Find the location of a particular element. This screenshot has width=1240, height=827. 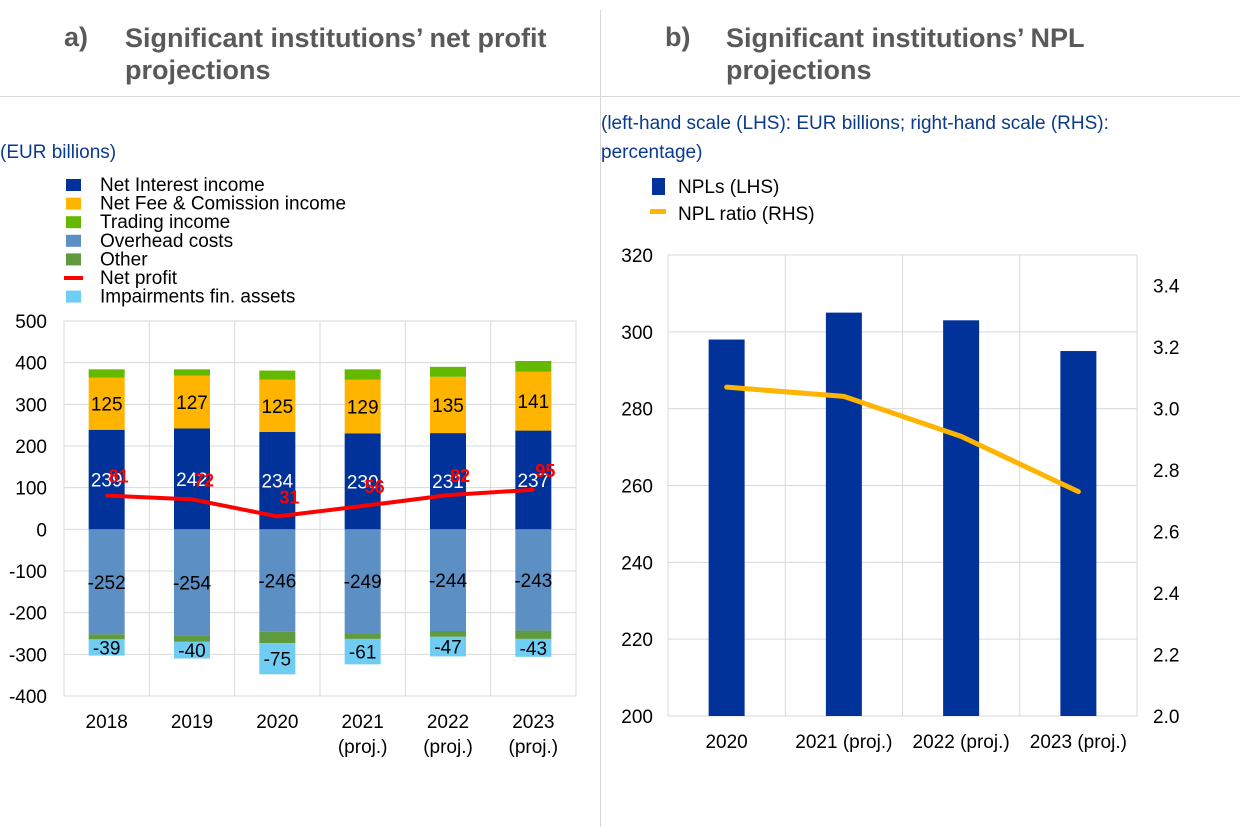

legend-label-net-interest: Net Interest income is located at coordinates (182, 185).